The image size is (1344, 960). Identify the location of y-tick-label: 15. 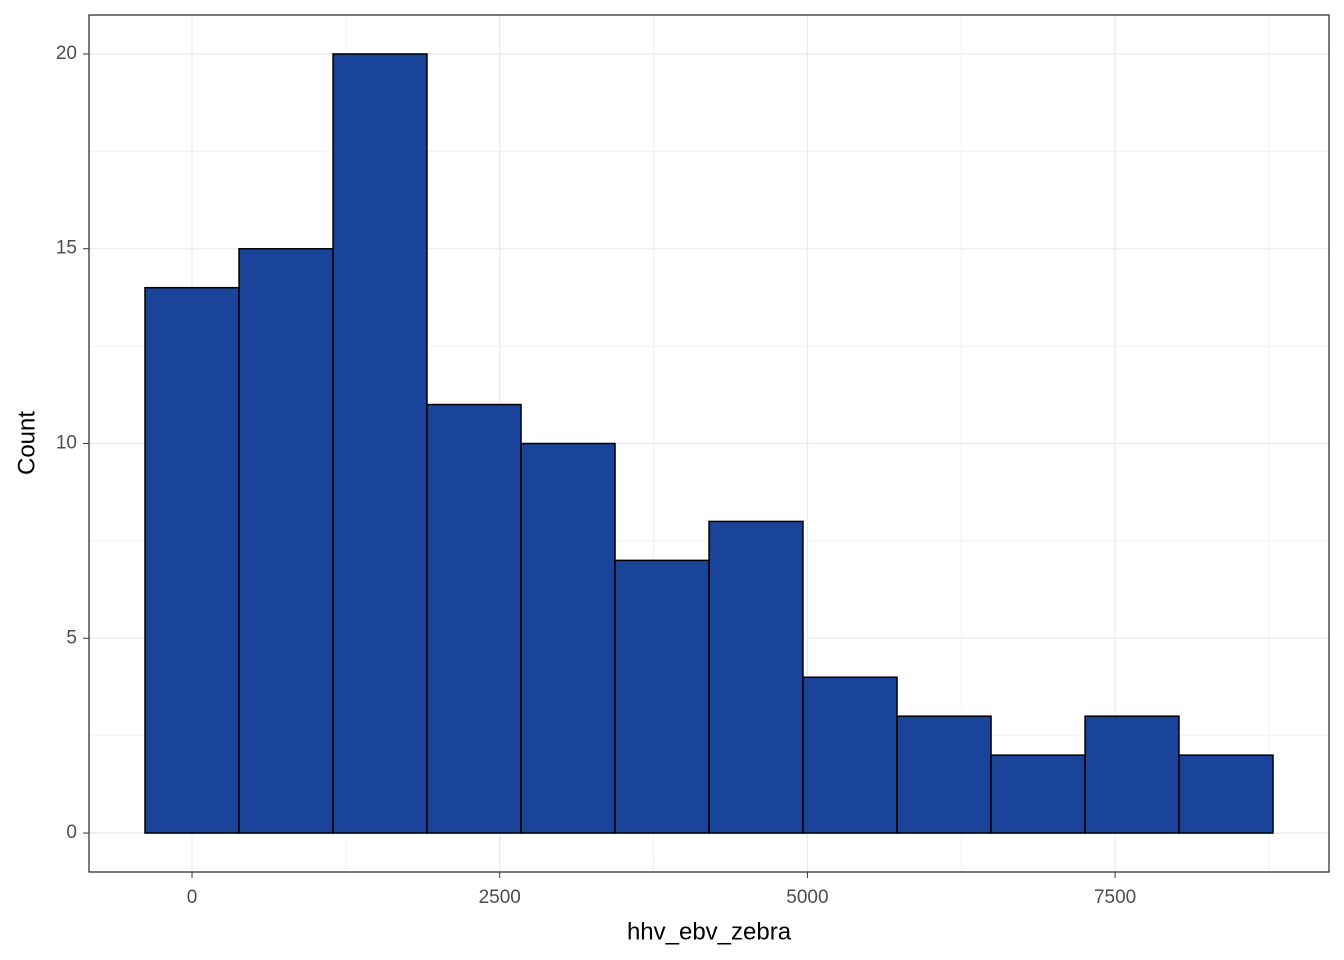
(66, 248).